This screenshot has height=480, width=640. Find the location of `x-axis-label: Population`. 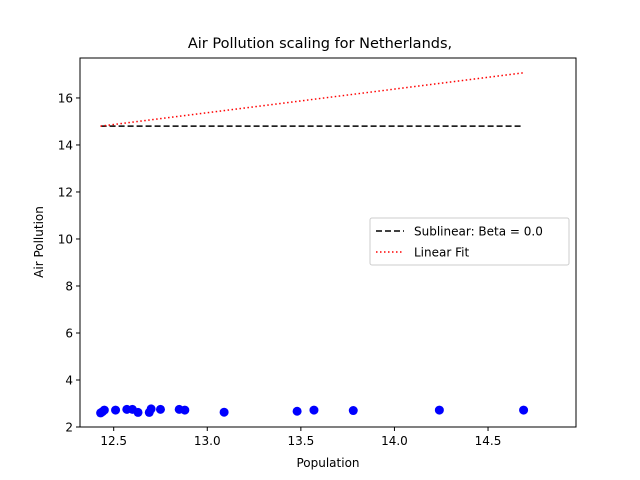

x-axis-label: Population is located at coordinates (327, 463).